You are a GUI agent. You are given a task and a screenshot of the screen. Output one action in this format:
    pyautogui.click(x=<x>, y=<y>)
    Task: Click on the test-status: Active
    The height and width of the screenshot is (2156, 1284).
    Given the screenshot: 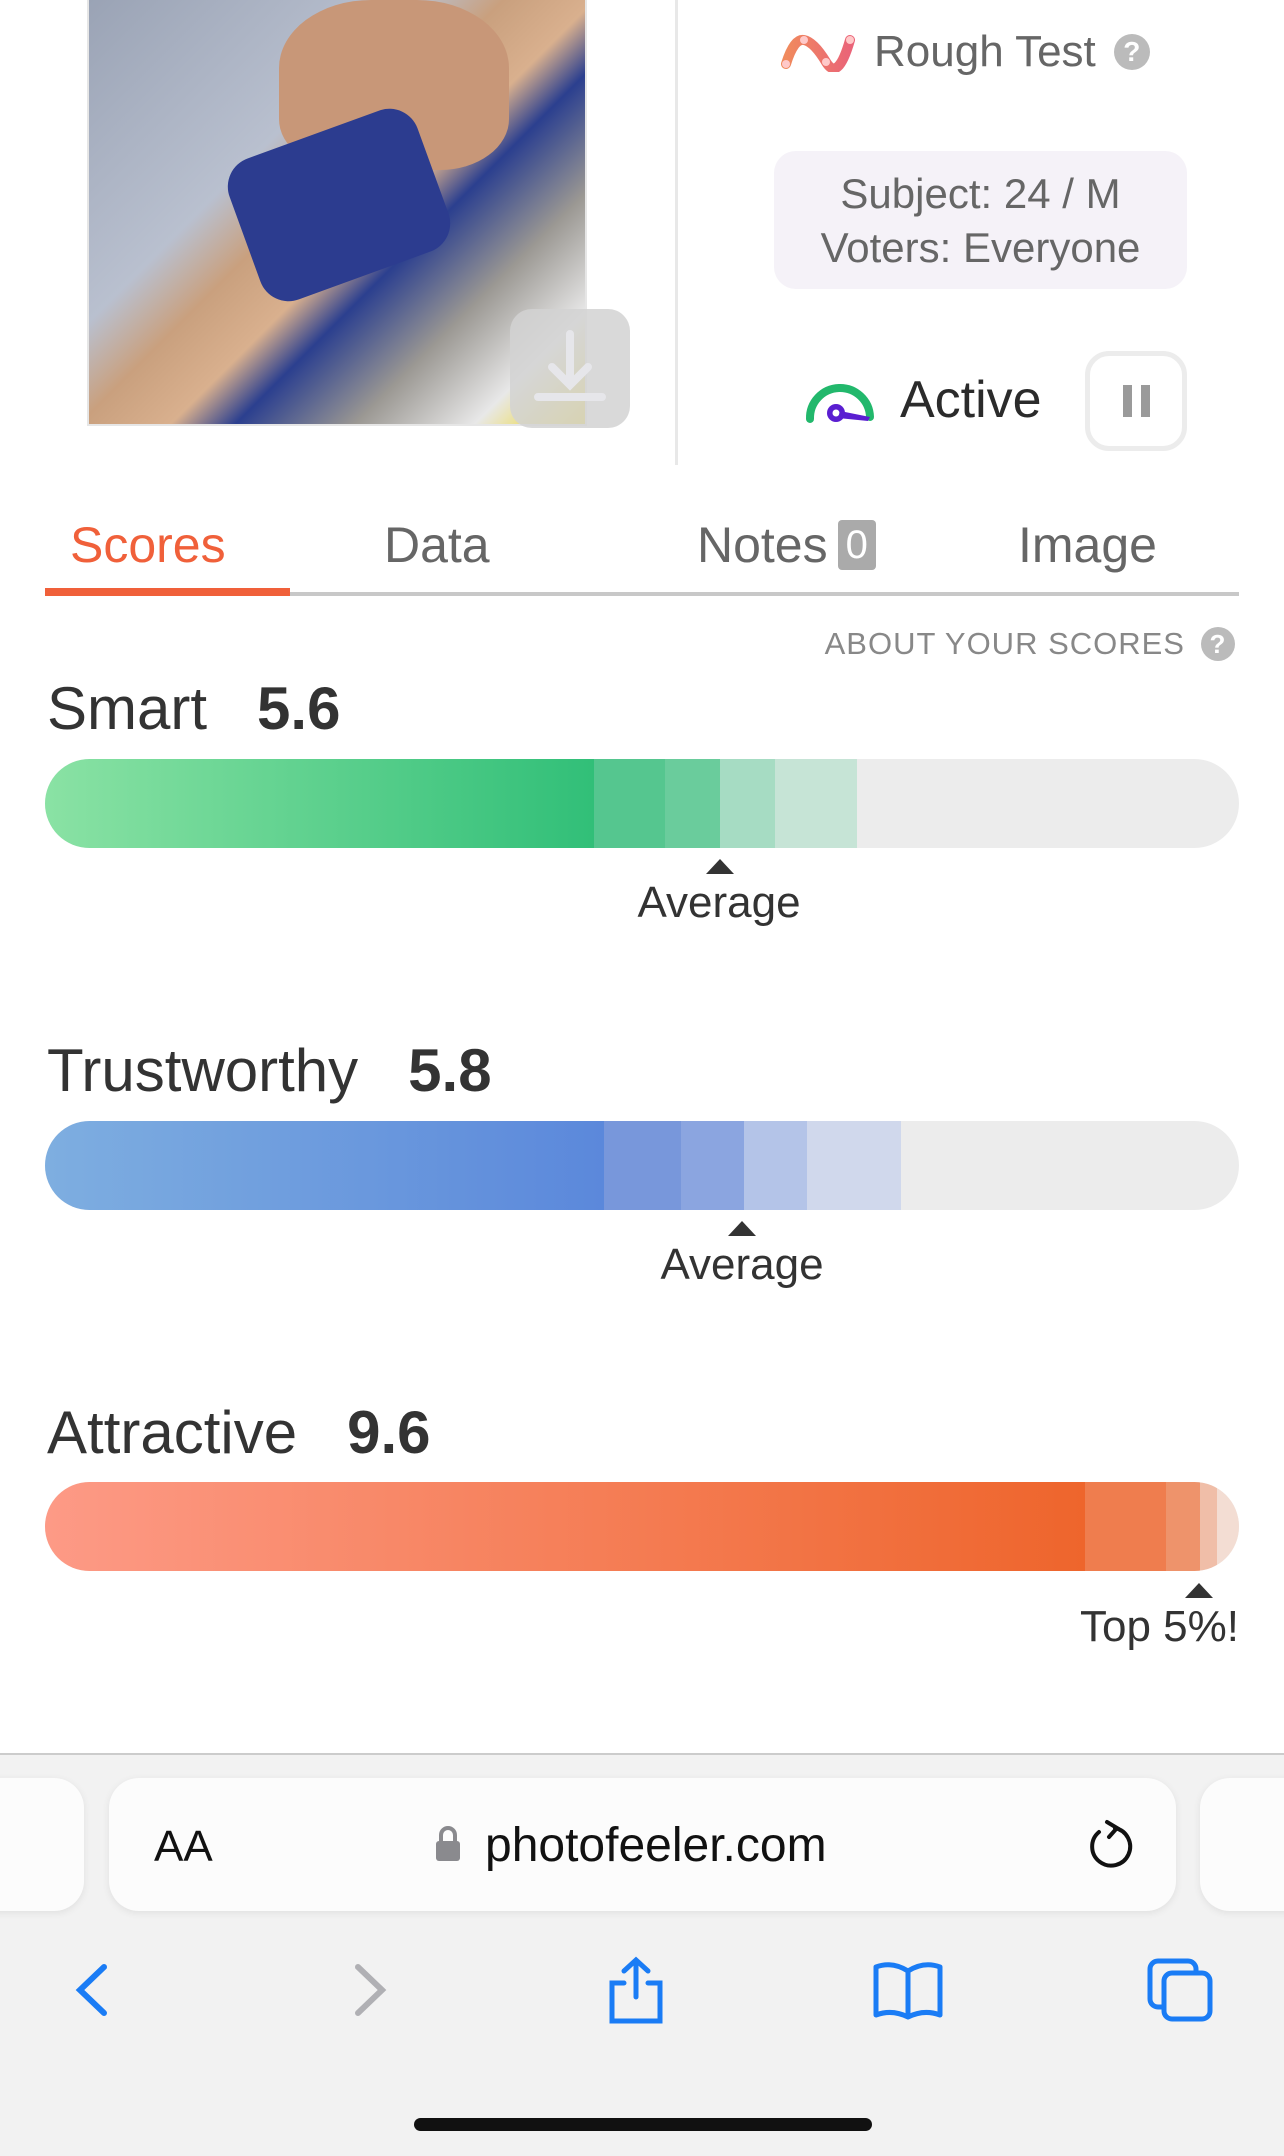 What is the action you would take?
    pyautogui.click(x=923, y=400)
    